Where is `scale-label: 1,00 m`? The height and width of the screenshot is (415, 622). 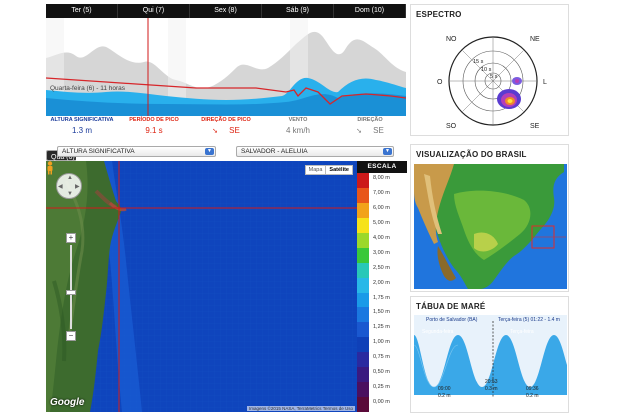 scale-label: 1,00 m is located at coordinates (381, 342).